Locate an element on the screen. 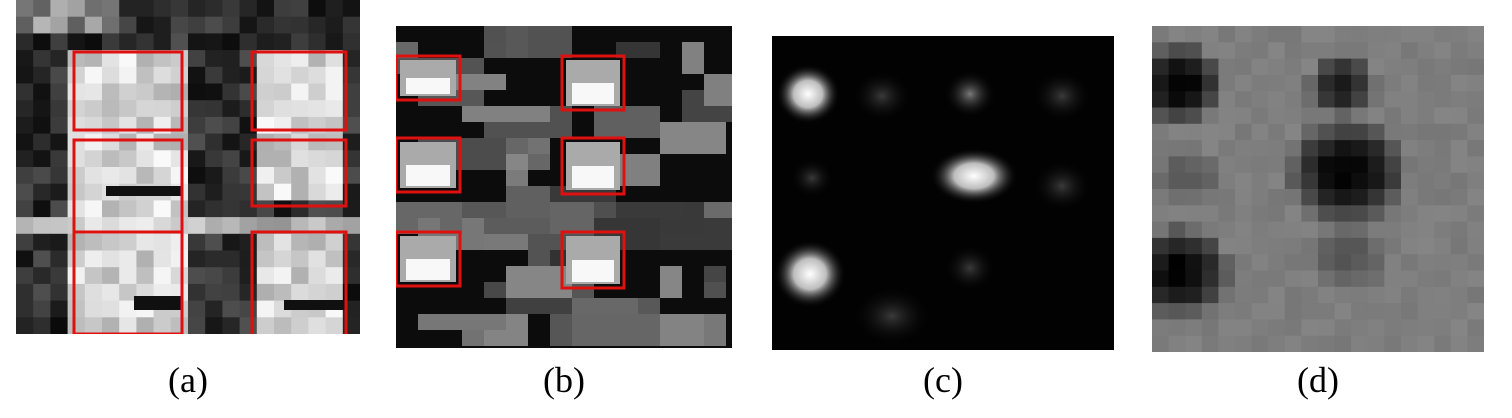 This screenshot has width=1512, height=418. bright-core is located at coordinates (593, 177).